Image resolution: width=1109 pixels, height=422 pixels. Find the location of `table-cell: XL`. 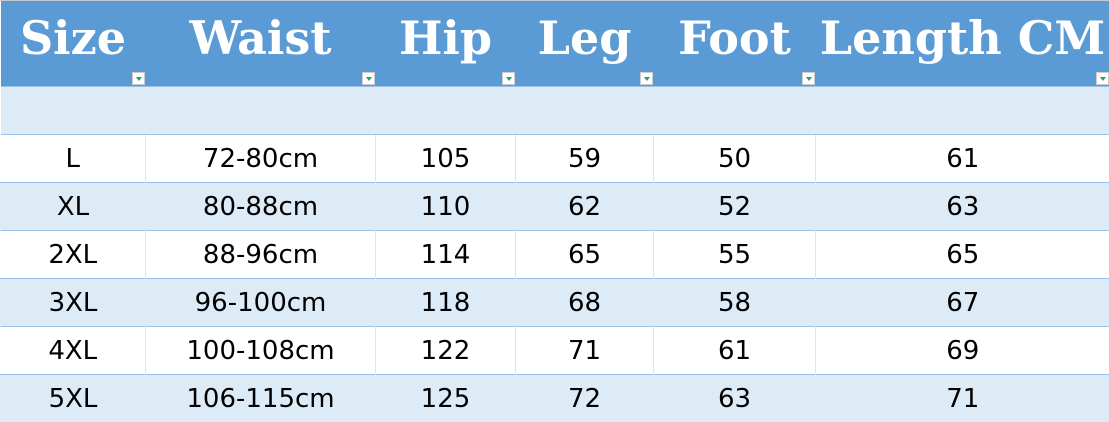

table-cell: XL is located at coordinates (73, 207).